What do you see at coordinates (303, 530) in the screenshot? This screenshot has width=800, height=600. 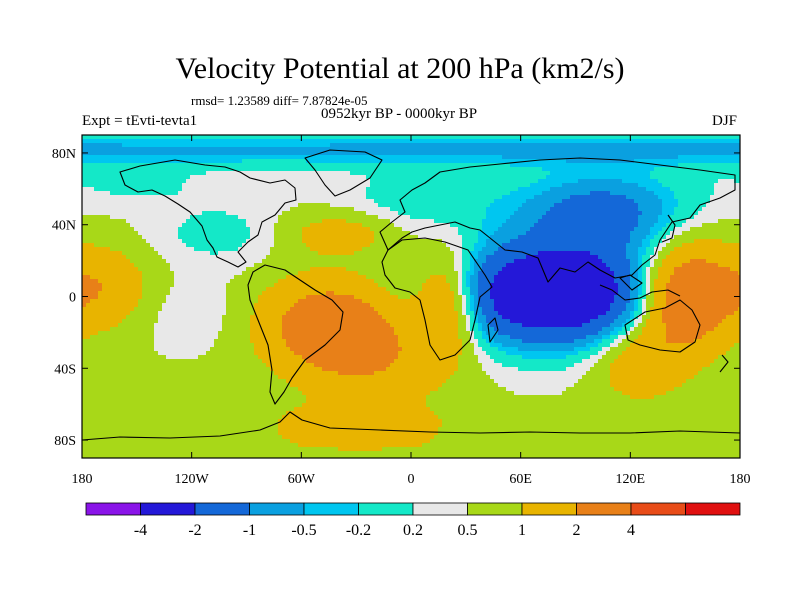 I see `colorbar-label-3: -0.5` at bounding box center [303, 530].